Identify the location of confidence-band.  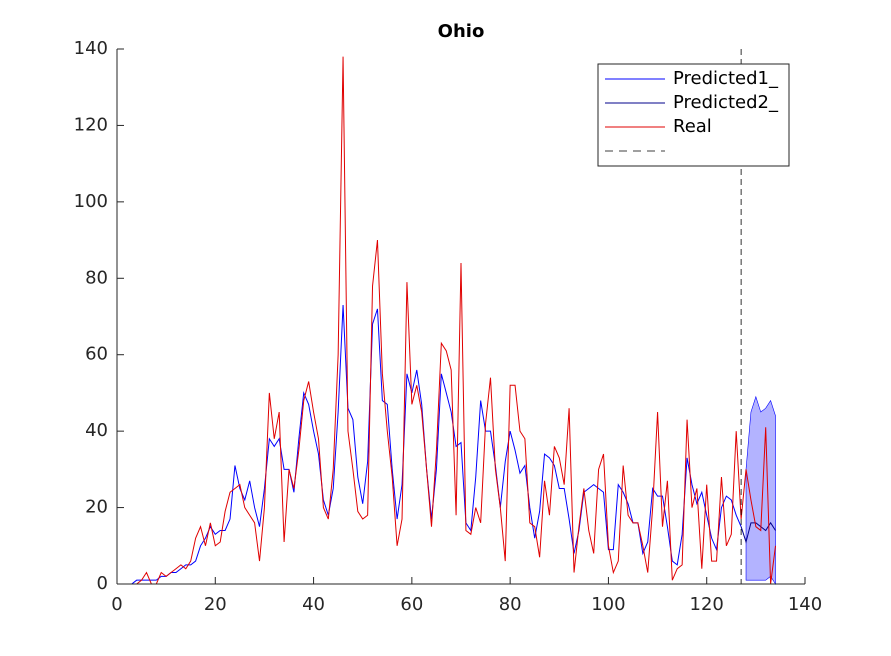
(760, 490).